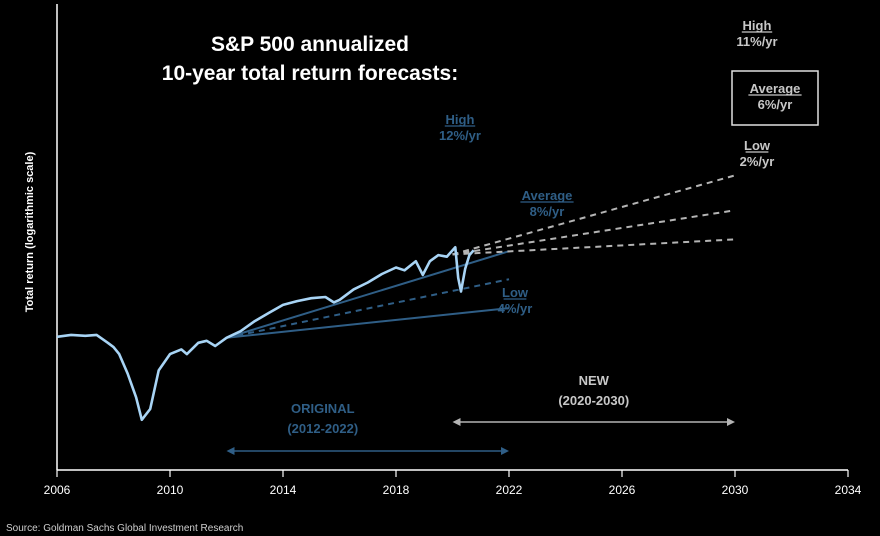 The width and height of the screenshot is (880, 536). What do you see at coordinates (756, 41) in the screenshot?
I see `forecast-rate-new-high: 11%/yr` at bounding box center [756, 41].